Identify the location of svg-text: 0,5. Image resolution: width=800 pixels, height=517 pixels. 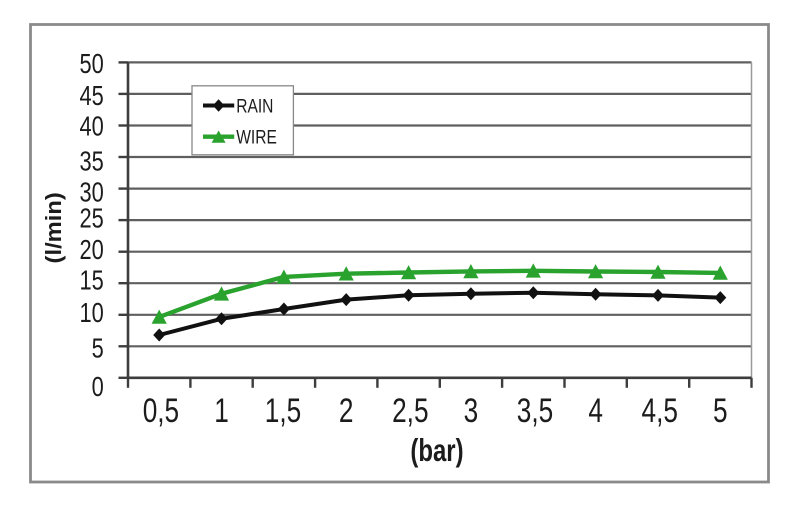
(161, 411).